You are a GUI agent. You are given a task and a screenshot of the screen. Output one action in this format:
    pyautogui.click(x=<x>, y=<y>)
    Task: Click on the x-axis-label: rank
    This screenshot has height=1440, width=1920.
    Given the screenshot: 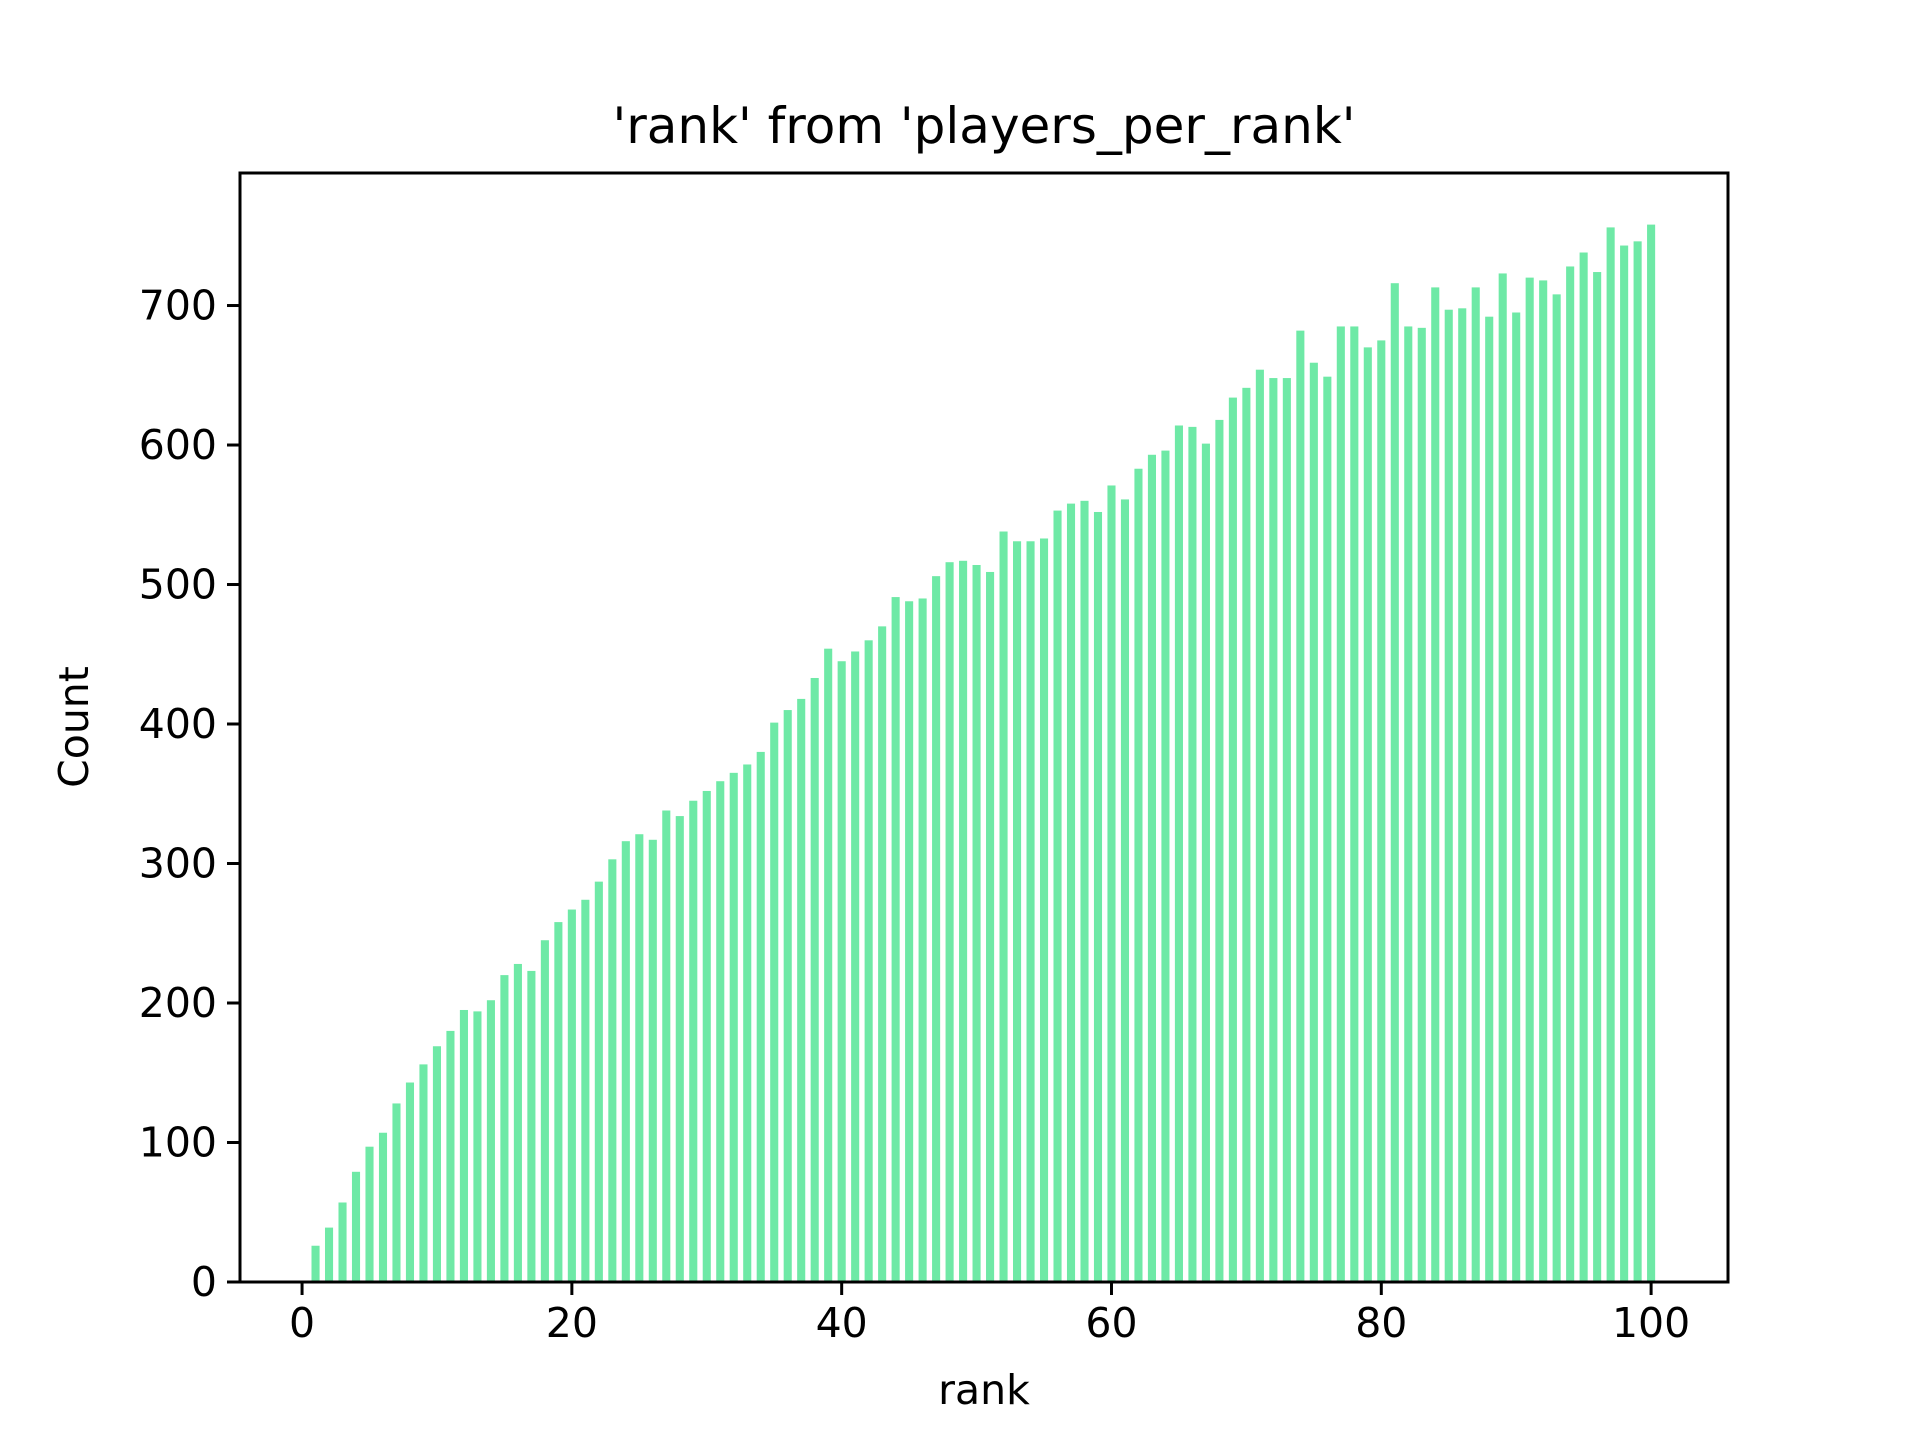 What is the action you would take?
    pyautogui.click(x=984, y=1390)
    